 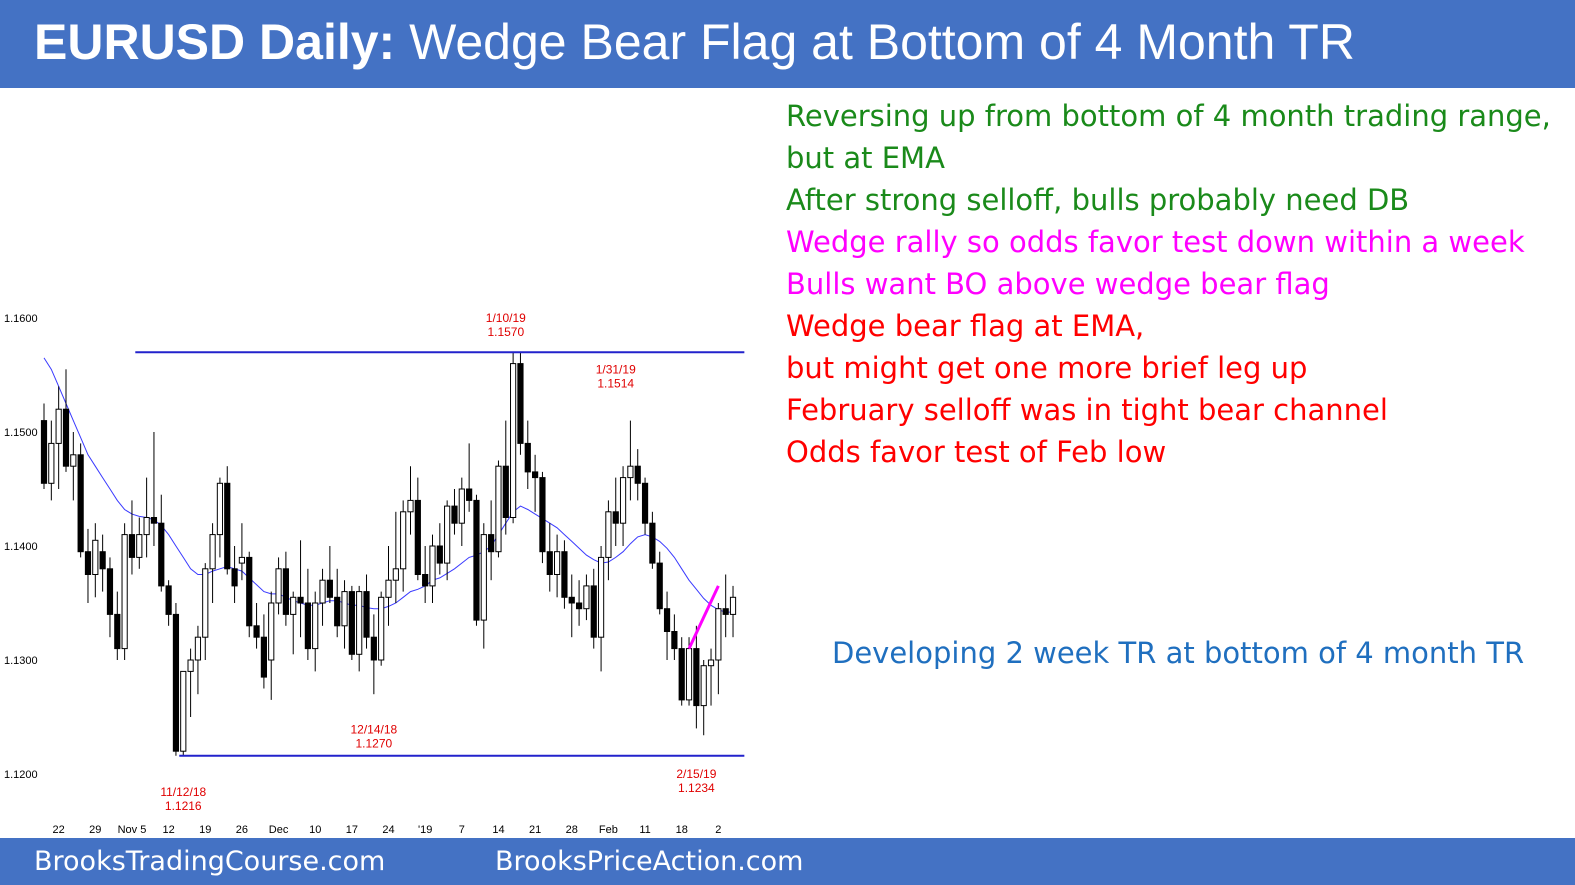 What do you see at coordinates (718, 830) in the screenshot?
I see `x-tick-label: 2` at bounding box center [718, 830].